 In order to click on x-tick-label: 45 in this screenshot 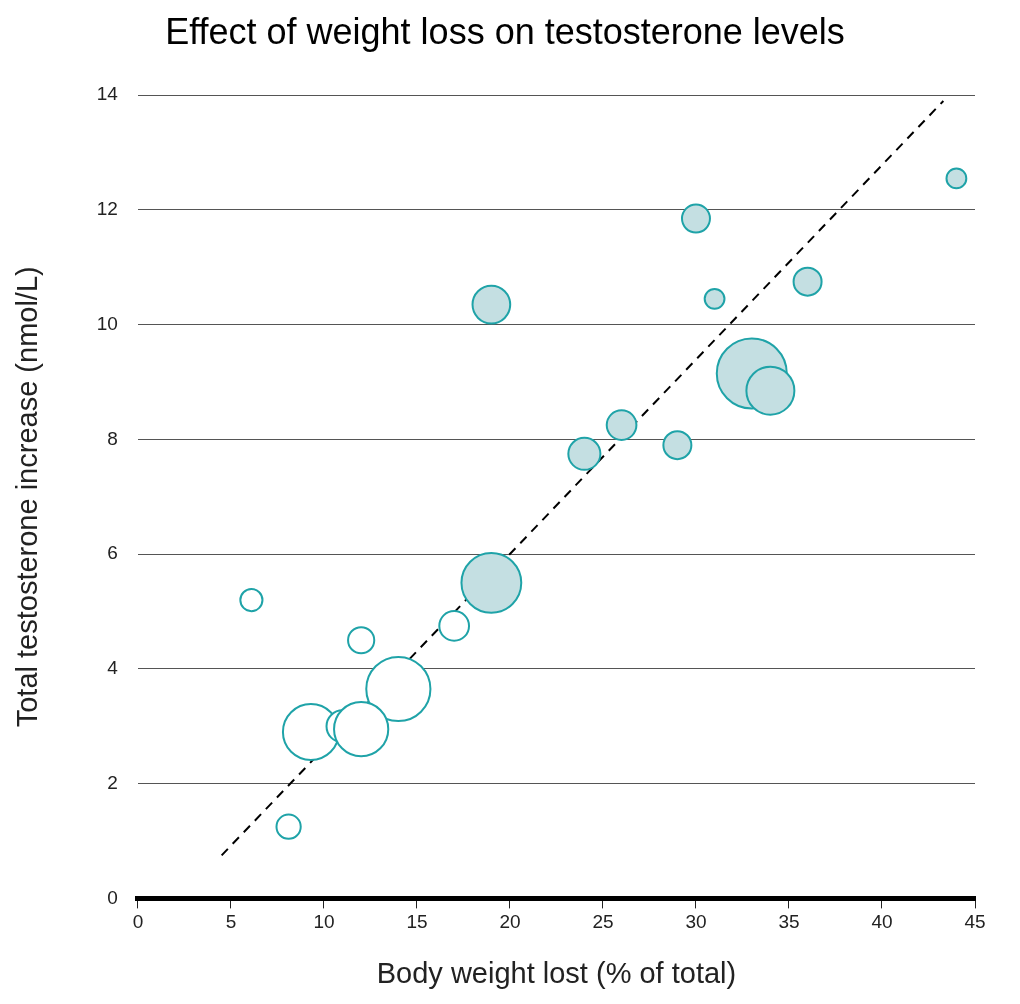, I will do `click(975, 922)`.